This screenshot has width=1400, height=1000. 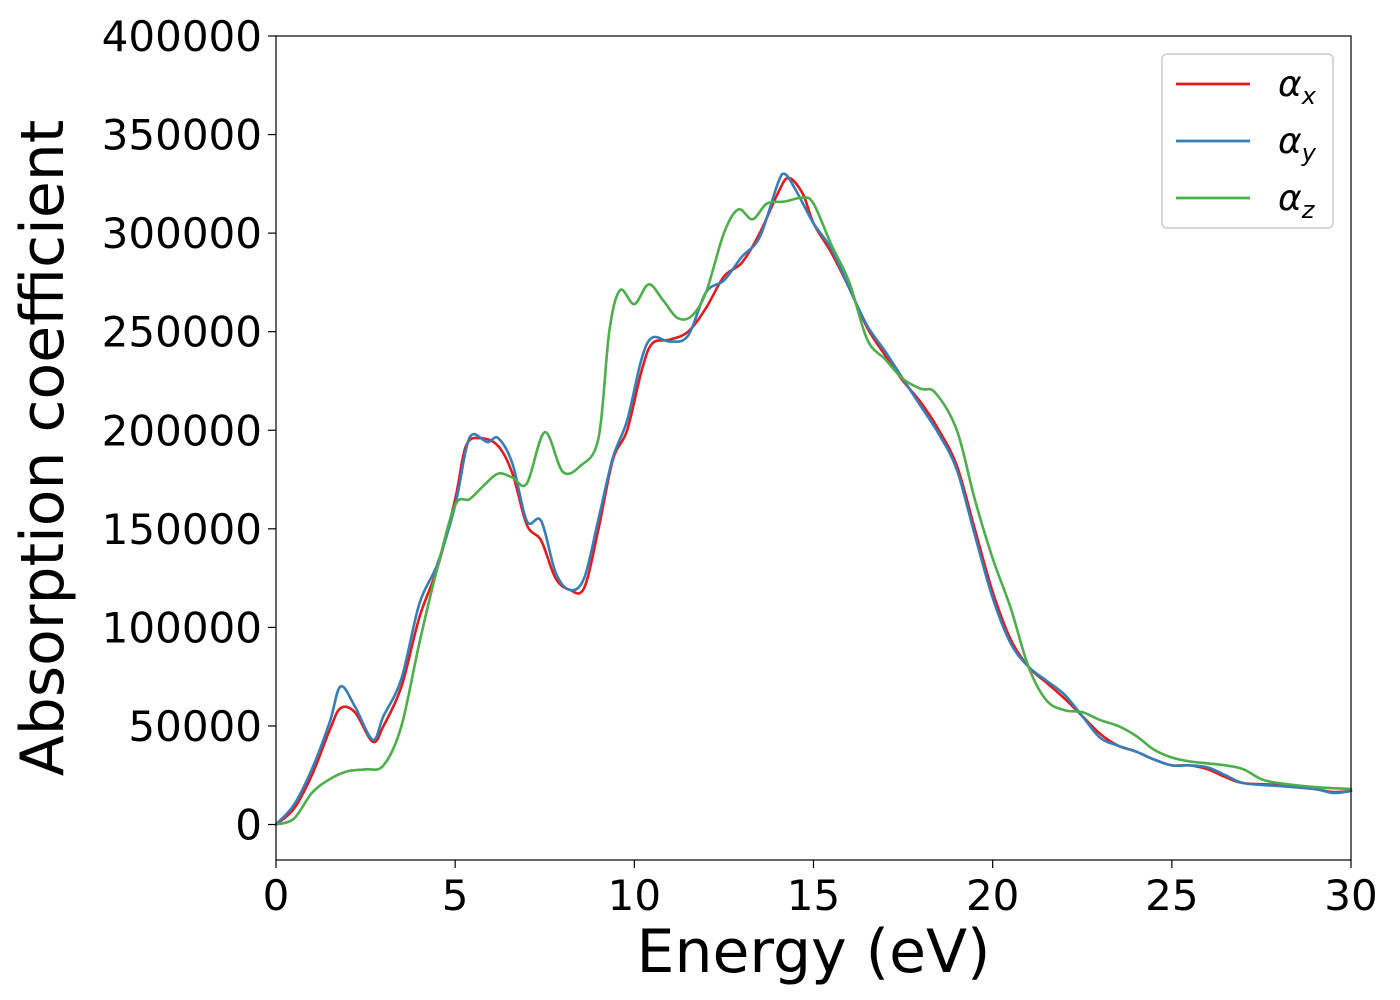 What do you see at coordinates (1350, 895) in the screenshot?
I see `x-tick-label: 30` at bounding box center [1350, 895].